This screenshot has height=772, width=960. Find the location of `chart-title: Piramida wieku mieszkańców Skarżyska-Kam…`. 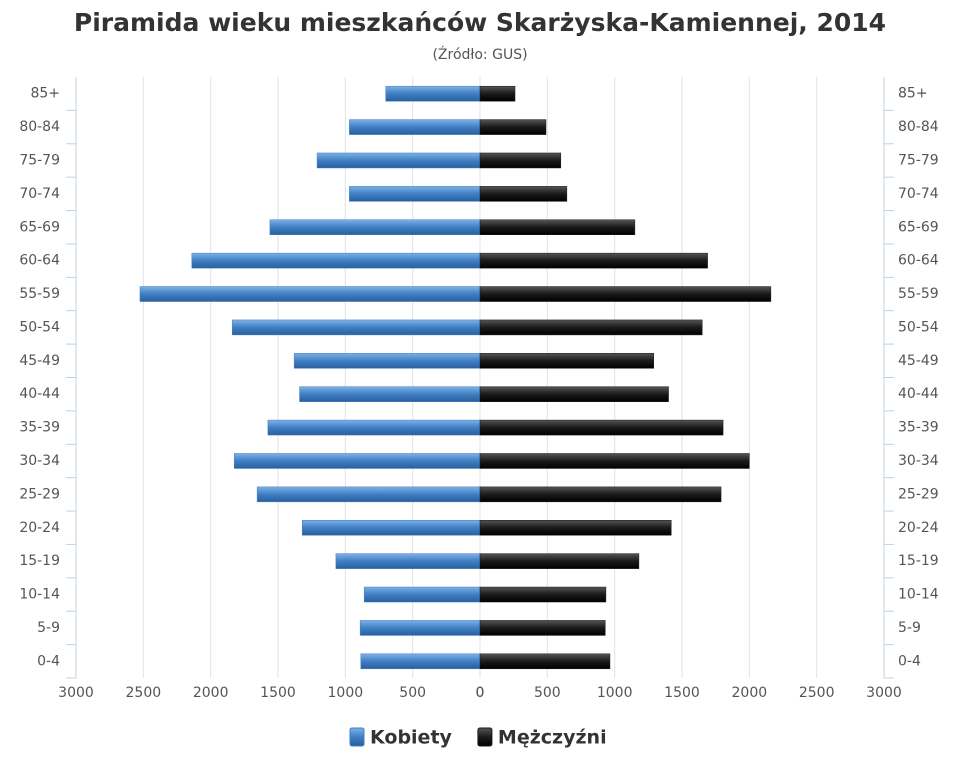

chart-title: Piramida wieku mieszkańców Skarżyska-Kam… is located at coordinates (480, 22).